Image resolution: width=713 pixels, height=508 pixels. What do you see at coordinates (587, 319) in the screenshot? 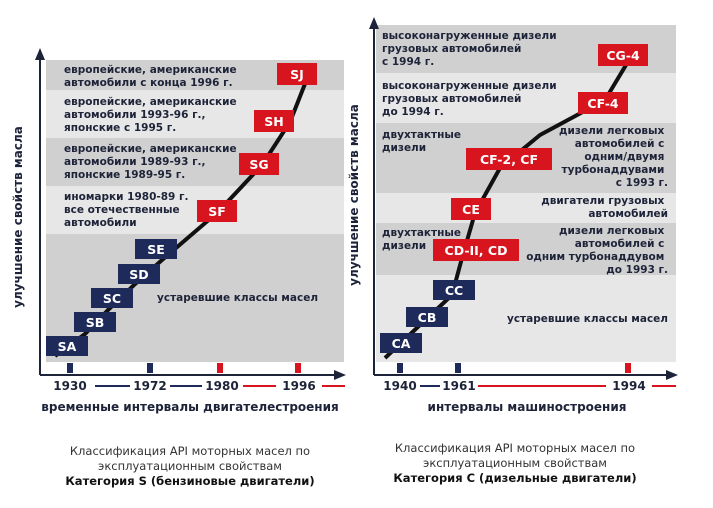
I see `right-band-text: устаревшие классы масел` at bounding box center [587, 319].